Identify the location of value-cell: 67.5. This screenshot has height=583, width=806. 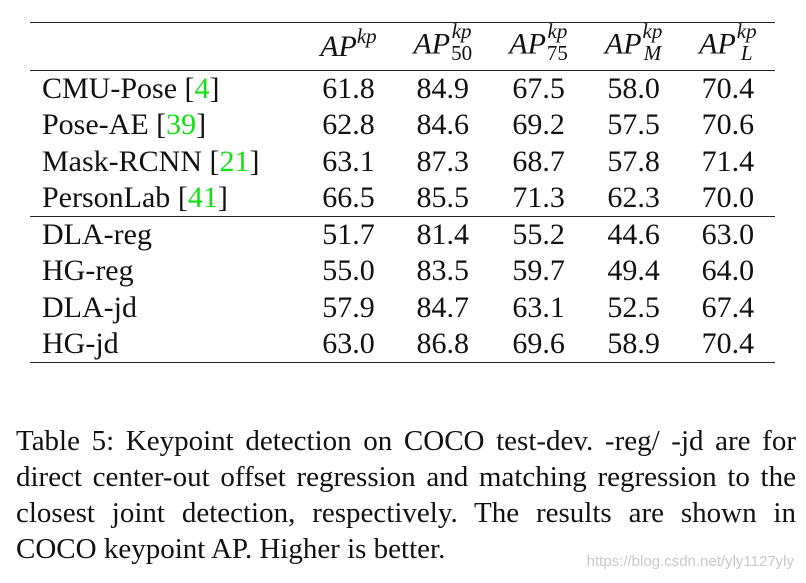
(538, 88).